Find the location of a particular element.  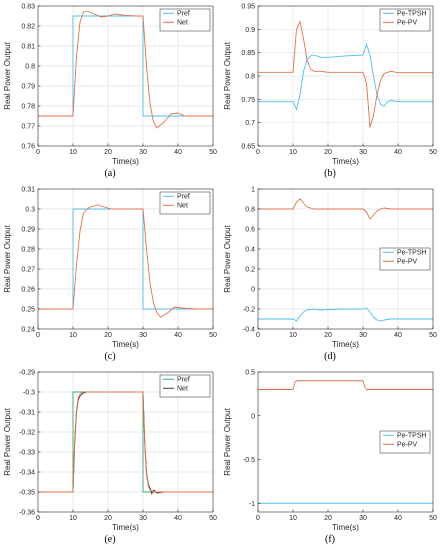

x-tick-label-c-0: 0 is located at coordinates (38, 335).